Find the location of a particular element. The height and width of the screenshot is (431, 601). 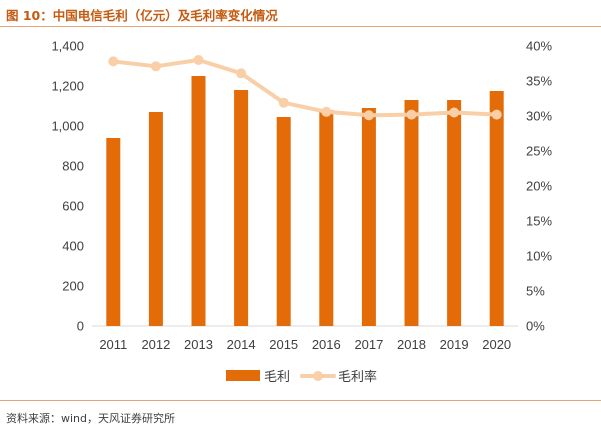

left-tick-label: 1,000 is located at coordinates (67, 126).